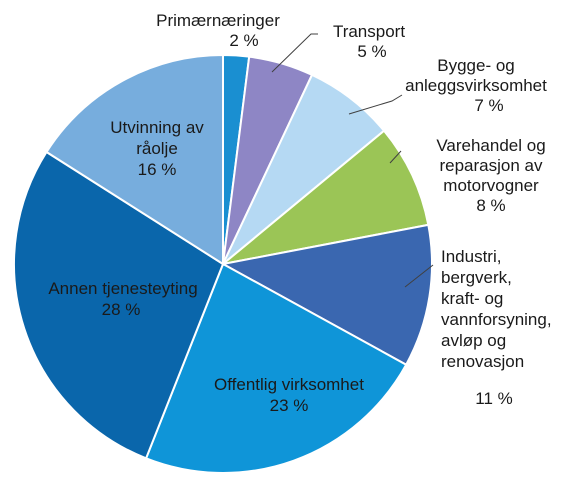 The width and height of the screenshot is (580, 504). Describe the element at coordinates (243, 40) in the screenshot. I see `slice-percent: 2 %` at that location.